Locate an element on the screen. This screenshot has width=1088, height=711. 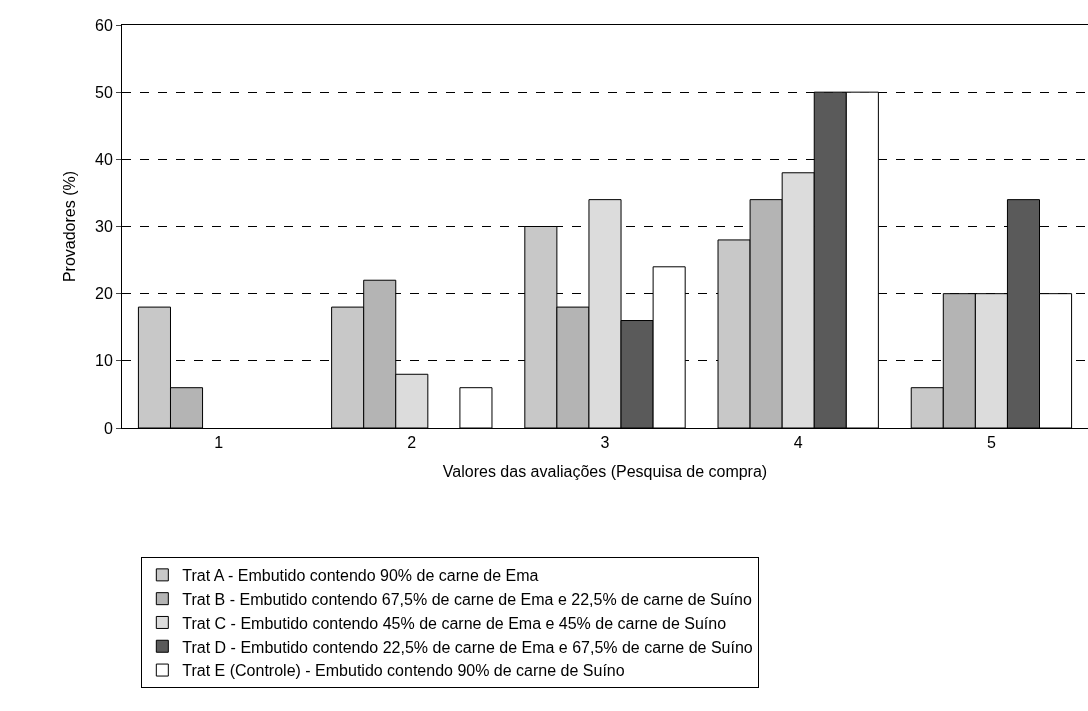
legend-label: Trat C - Embutido contendo 45% de carne de Ema e 45% de carne de Suíno is located at coordinates (454, 623).